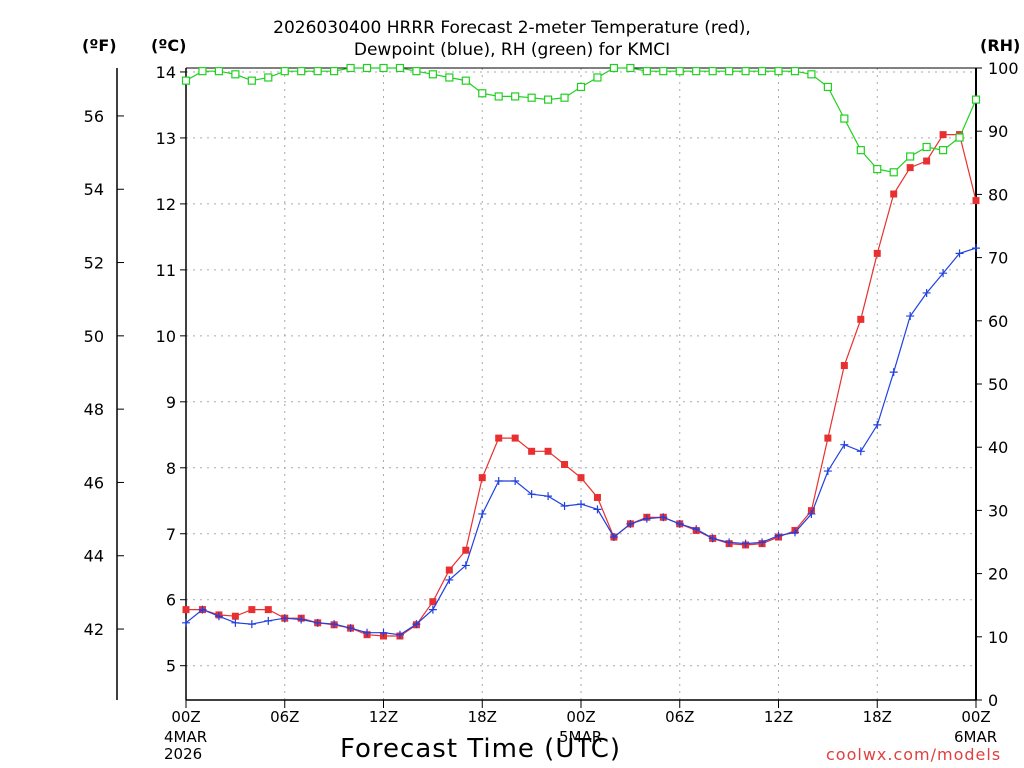 This screenshot has width=1024, height=768. Describe the element at coordinates (679, 717) in the screenshot. I see `x-tick-label: 06Z` at that location.